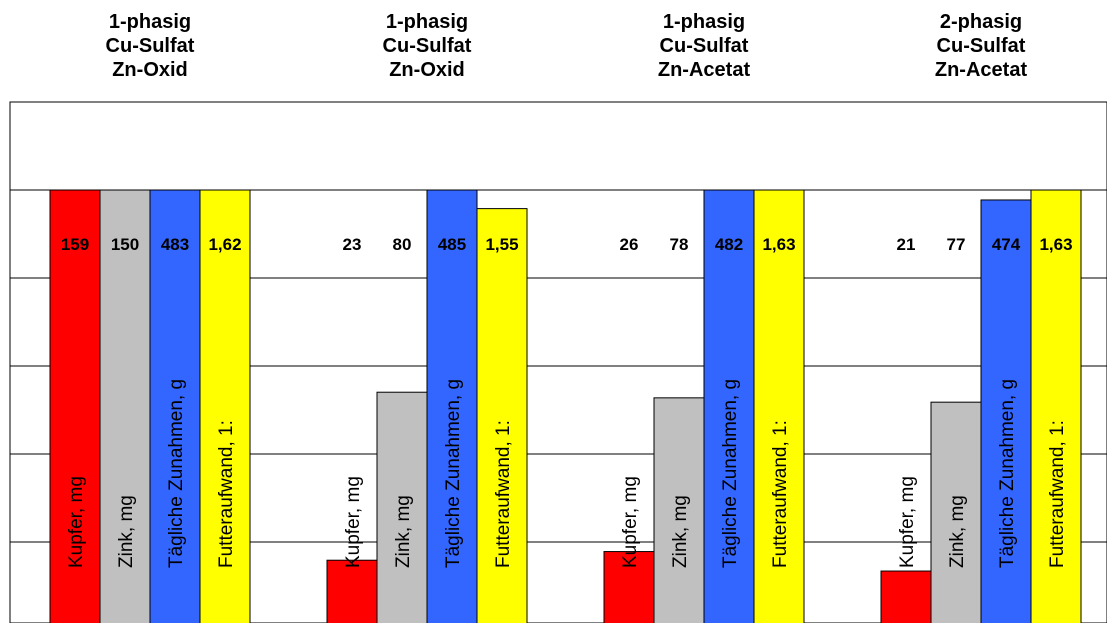 Image resolution: width=1107 pixels, height=623 pixels. What do you see at coordinates (906, 244) in the screenshot?
I see `value-label-3-0: 21` at bounding box center [906, 244].